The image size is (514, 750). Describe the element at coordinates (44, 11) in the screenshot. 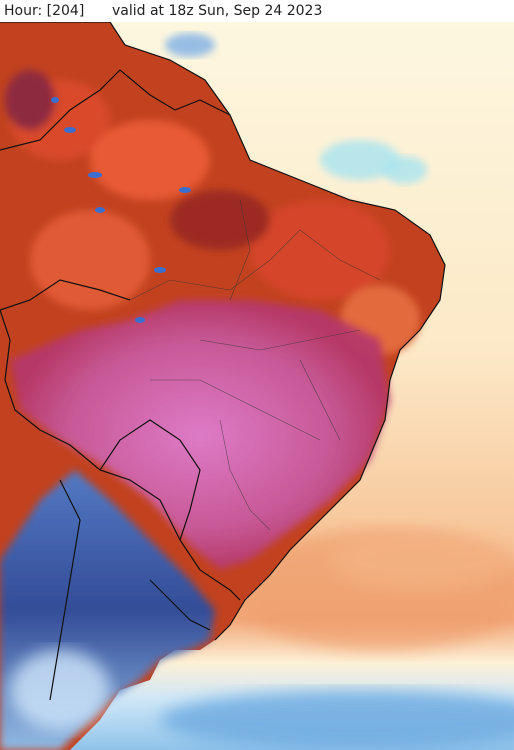

I see `forecast-hour-label: Hour: [204]` at that location.